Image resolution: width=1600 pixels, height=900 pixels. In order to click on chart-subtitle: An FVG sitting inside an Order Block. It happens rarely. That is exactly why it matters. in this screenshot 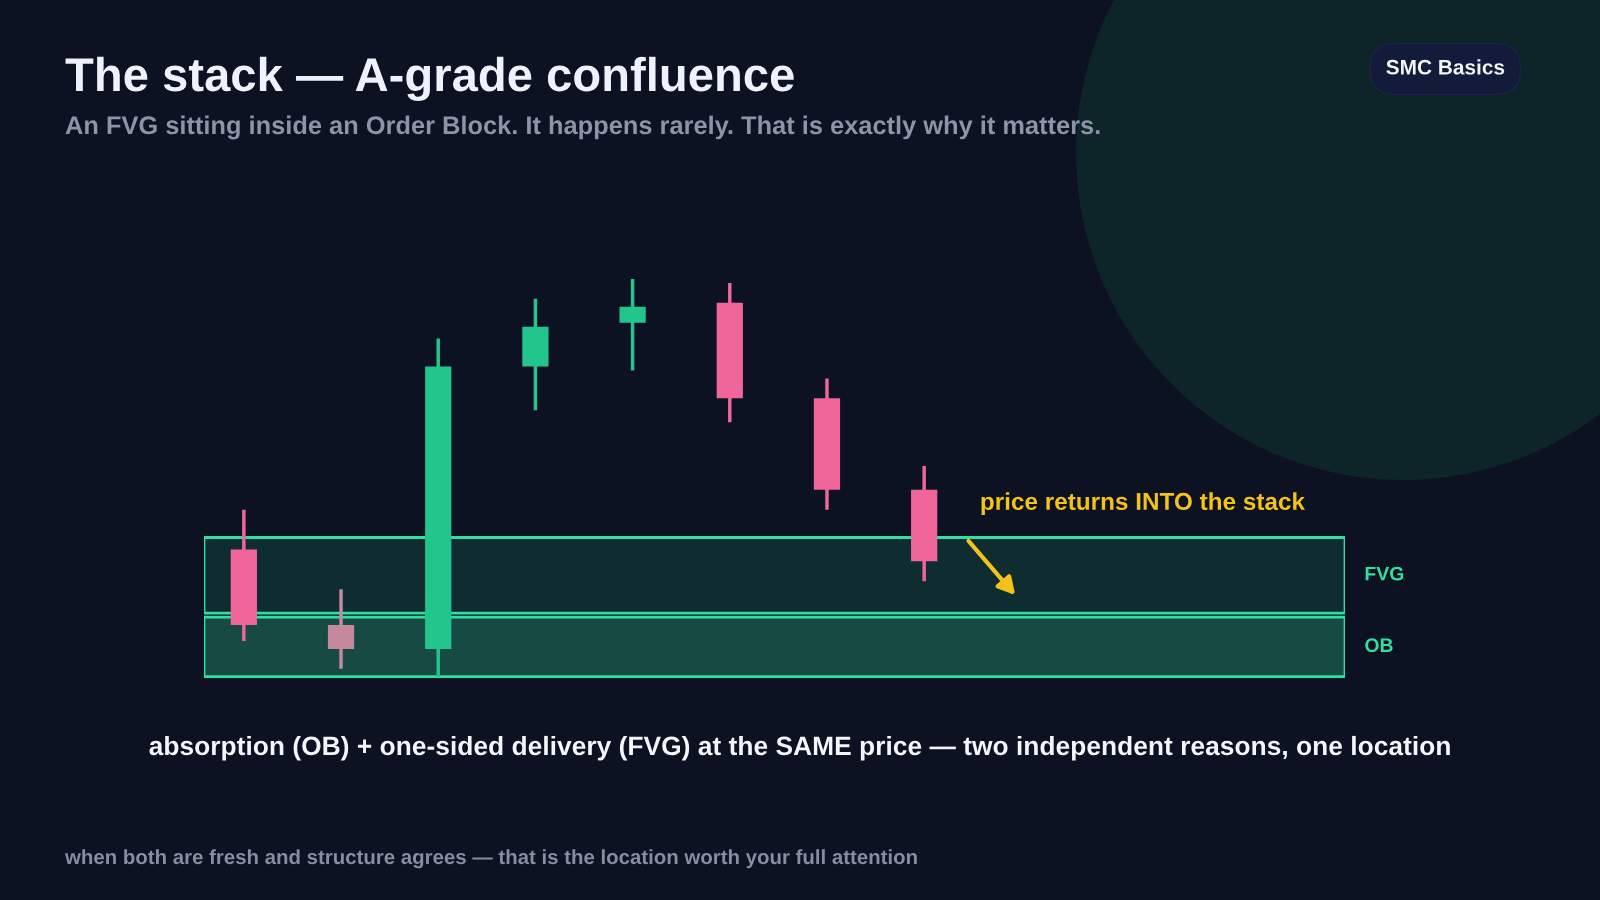, I will do `click(582, 127)`.